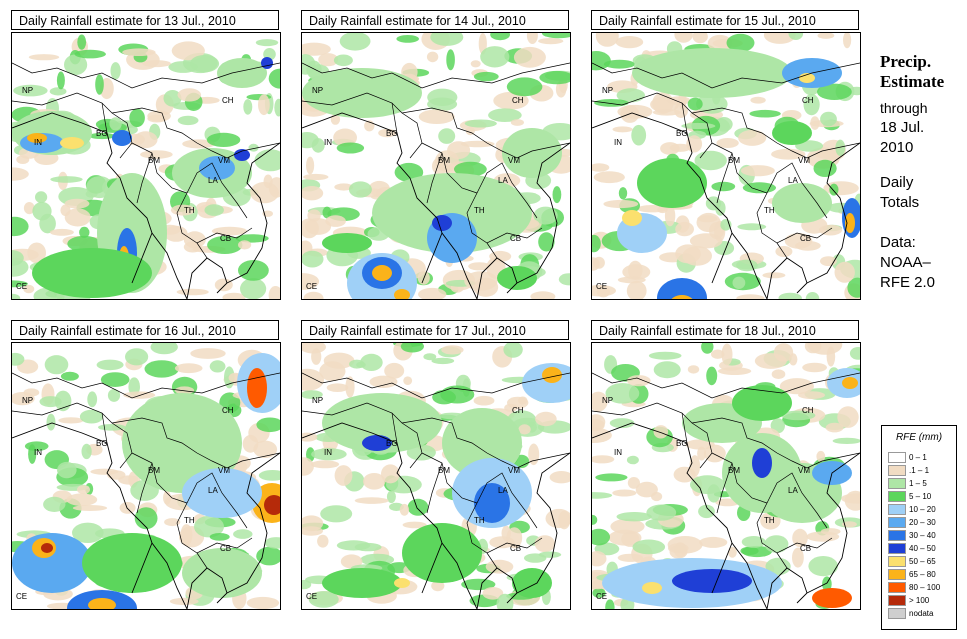 This screenshot has height=639, width=967. I want to click on legend-item: 1 – 5, so click(907, 483).